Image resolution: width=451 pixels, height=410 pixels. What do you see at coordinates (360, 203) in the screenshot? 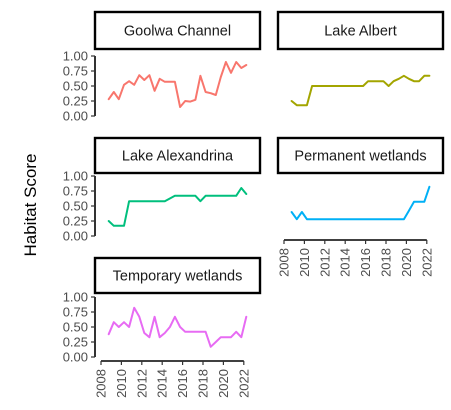
I see `series-line-permanent-wetlands` at bounding box center [360, 203].